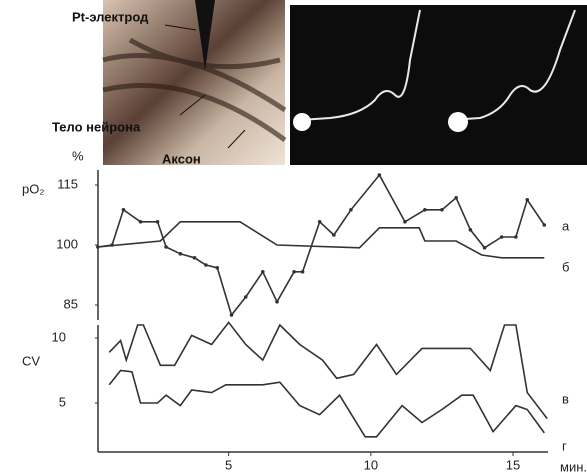  I want to click on photo-texture, so click(194, 90).